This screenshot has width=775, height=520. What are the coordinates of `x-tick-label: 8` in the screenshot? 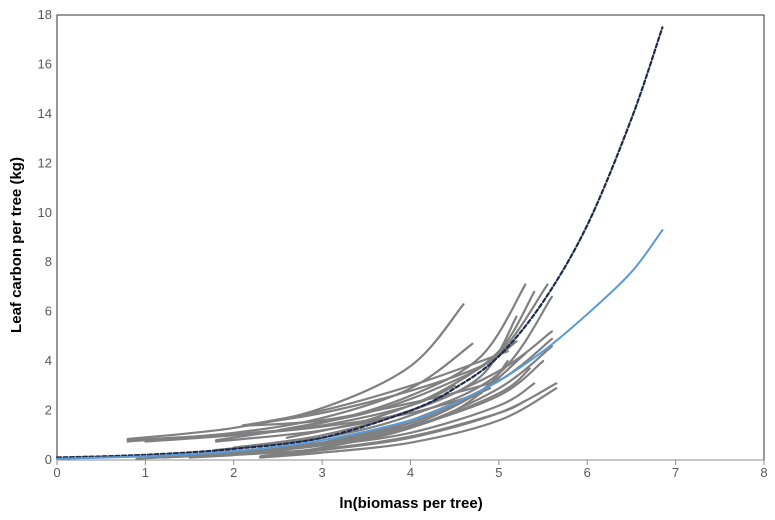 It's located at (763, 472).